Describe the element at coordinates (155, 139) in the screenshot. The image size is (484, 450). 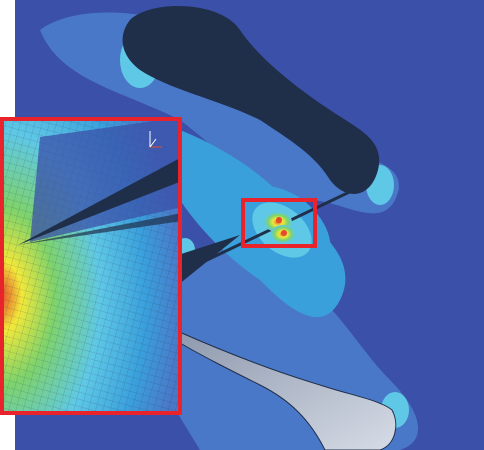
I see `axis-triad-icon` at that location.